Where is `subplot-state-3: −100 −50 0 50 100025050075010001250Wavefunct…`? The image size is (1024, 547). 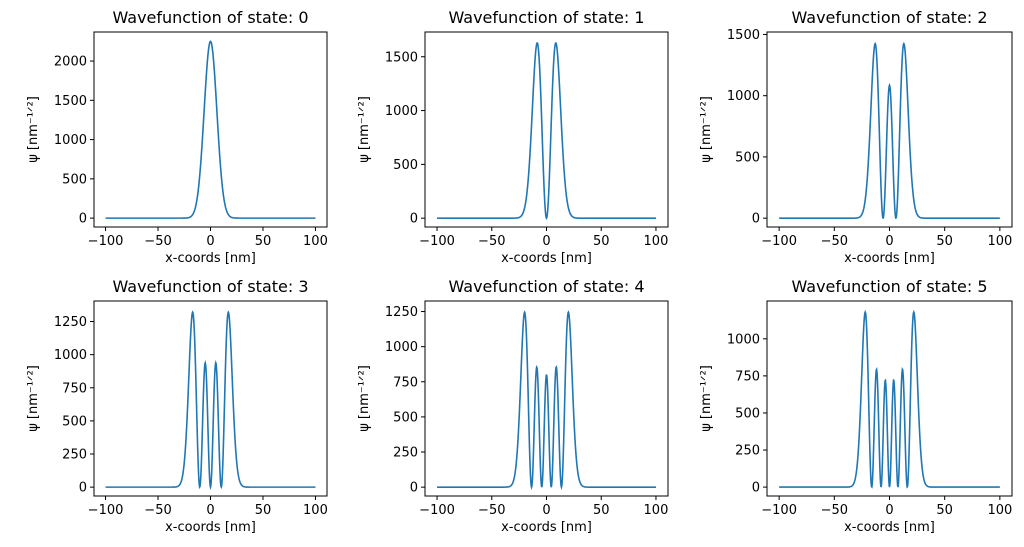 subplot-state-3: −100 −50 0 50 100025050075010001250Wavefunct… is located at coordinates (177, 406).